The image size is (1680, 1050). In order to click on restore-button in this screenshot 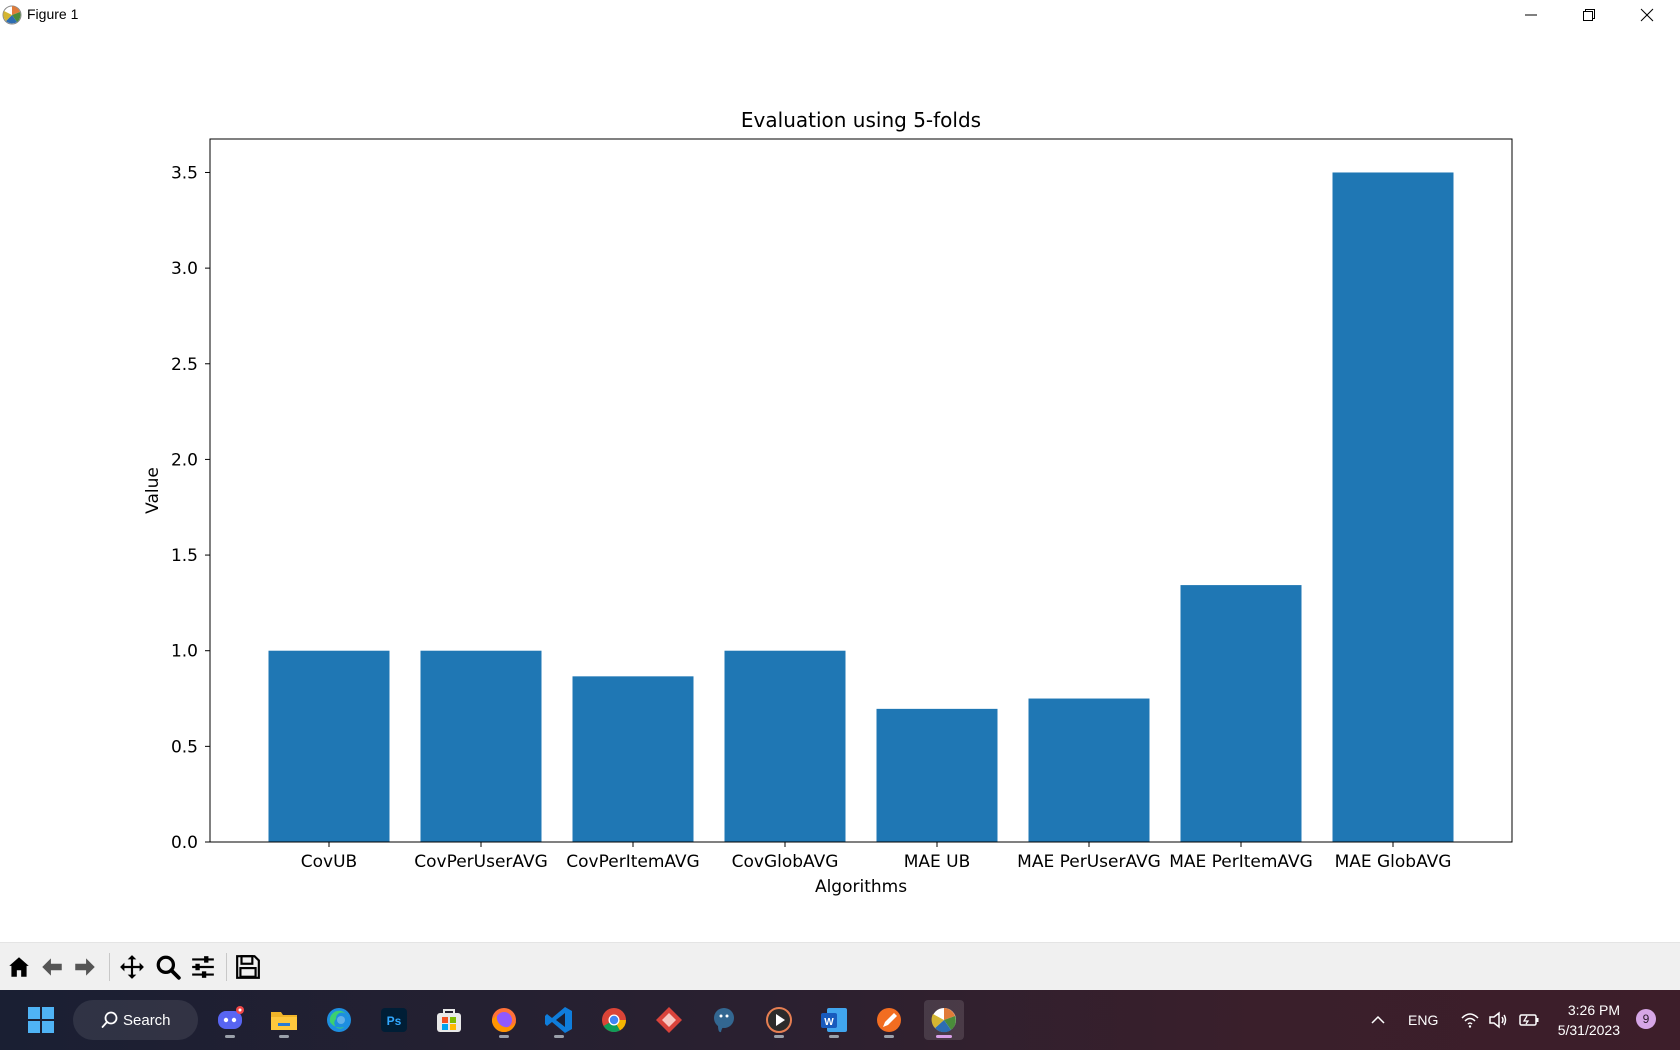, I will do `click(1589, 15)`.